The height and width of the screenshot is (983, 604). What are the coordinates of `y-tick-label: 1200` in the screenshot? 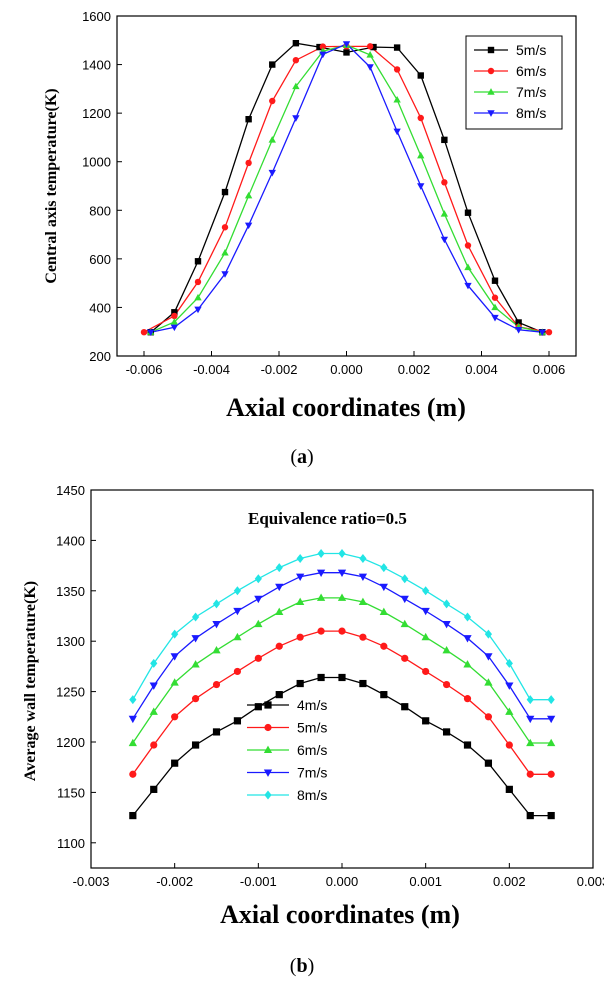 It's located at (96, 113).